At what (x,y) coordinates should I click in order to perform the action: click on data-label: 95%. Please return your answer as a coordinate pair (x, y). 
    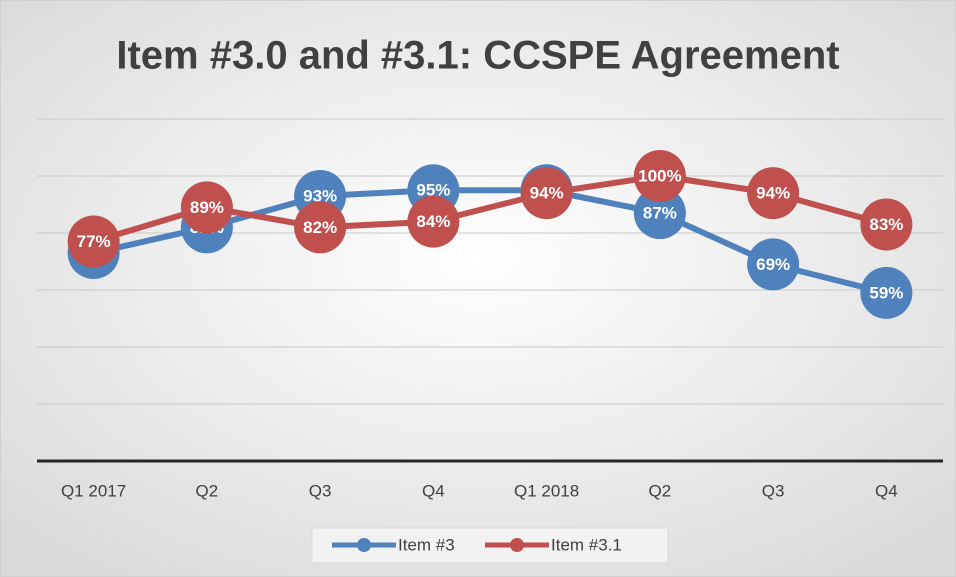
    Looking at the image, I should click on (433, 190).